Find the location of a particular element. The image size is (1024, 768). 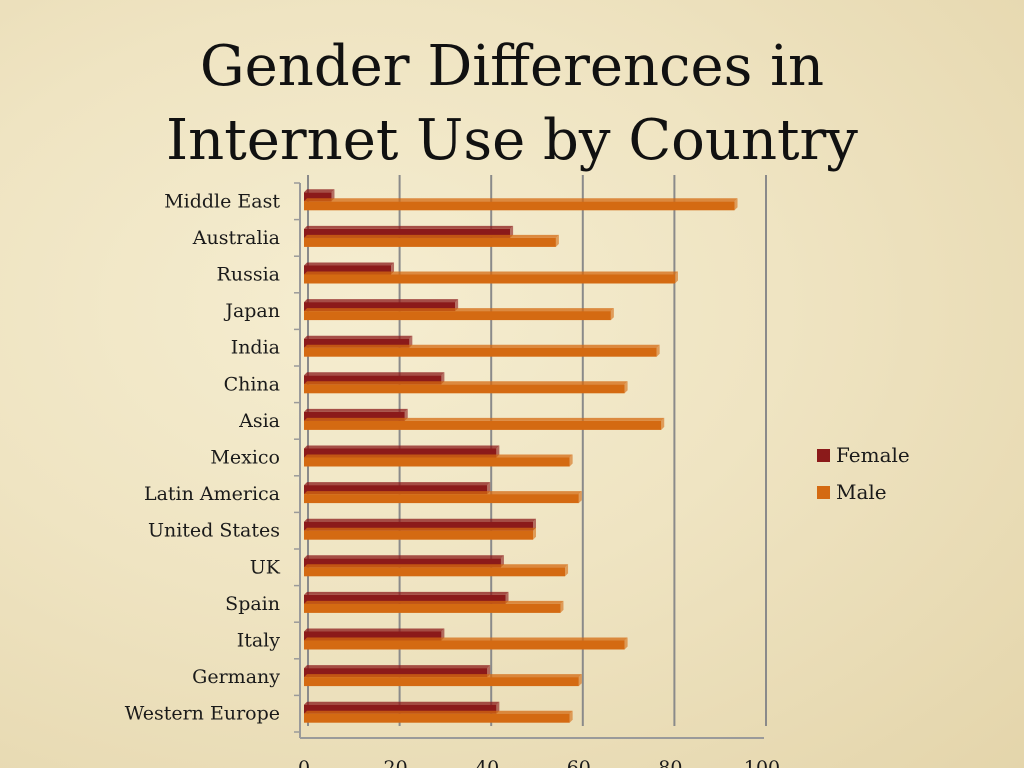

category-label: Latin America is located at coordinates (212, 494).